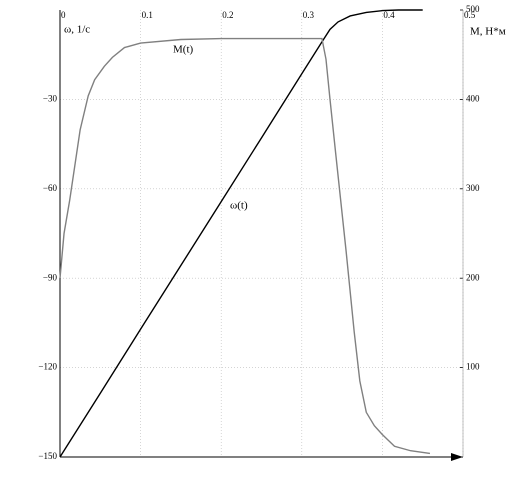 Image resolution: width=516 pixels, height=487 pixels. I want to click on x-tick-label: 0, so click(63, 15).